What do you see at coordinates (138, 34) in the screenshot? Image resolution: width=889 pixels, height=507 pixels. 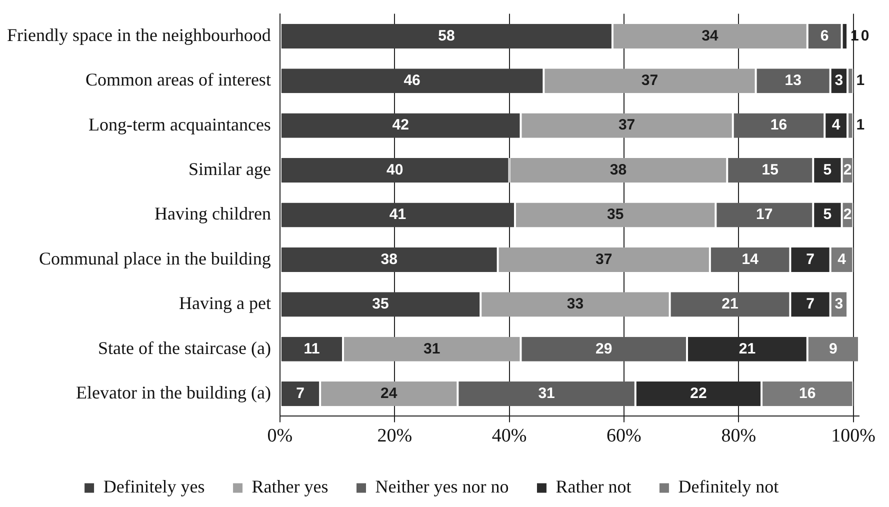 I see `y-tick-label: Friendly space in the neighbourhood` at bounding box center [138, 34].